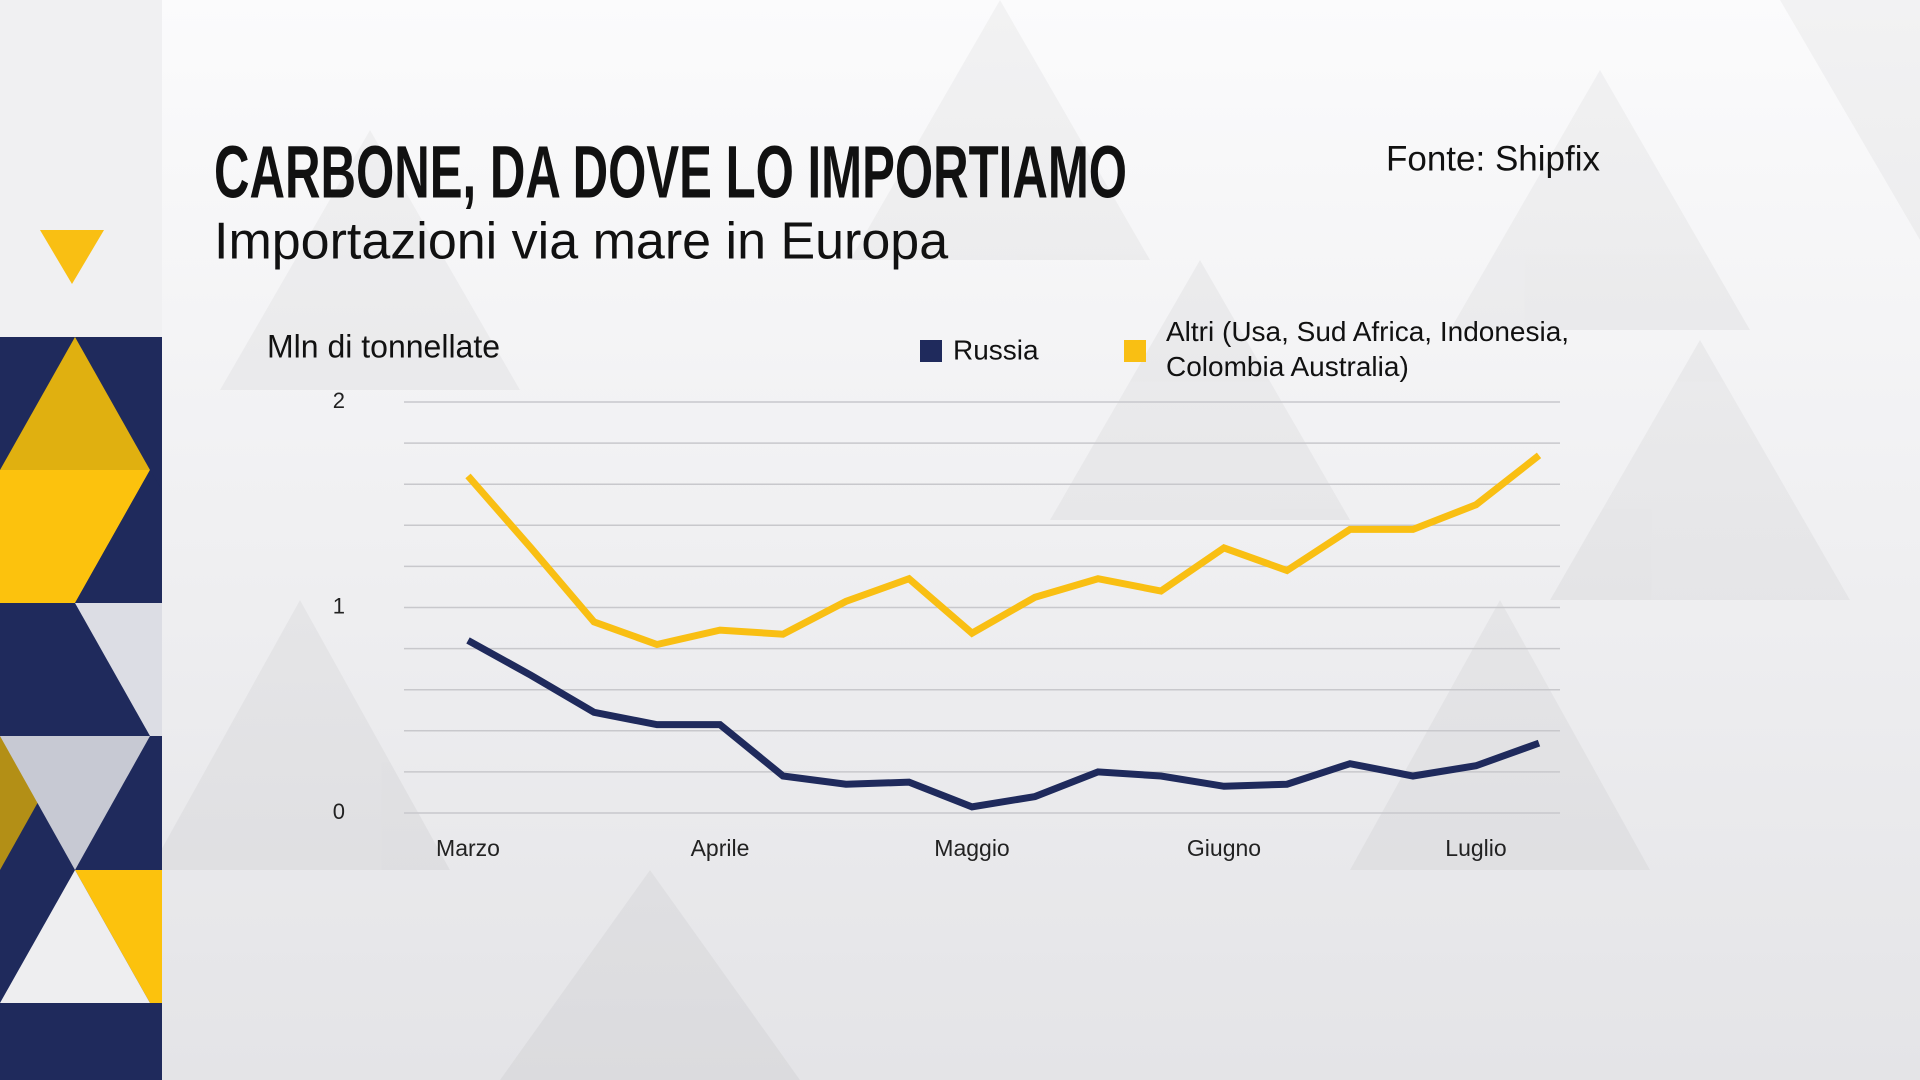  I want to click on x-tick-label: Marzo, so click(468, 848).